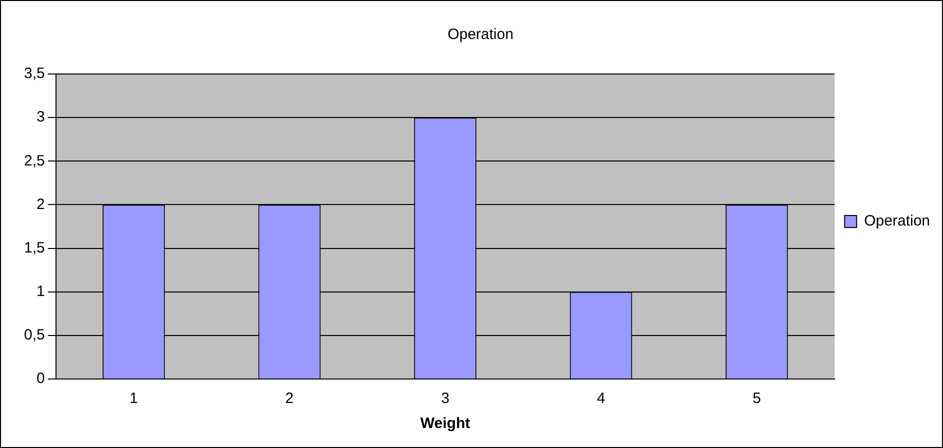 Image resolution: width=943 pixels, height=448 pixels. I want to click on x-axis-title: Weight, so click(445, 423).